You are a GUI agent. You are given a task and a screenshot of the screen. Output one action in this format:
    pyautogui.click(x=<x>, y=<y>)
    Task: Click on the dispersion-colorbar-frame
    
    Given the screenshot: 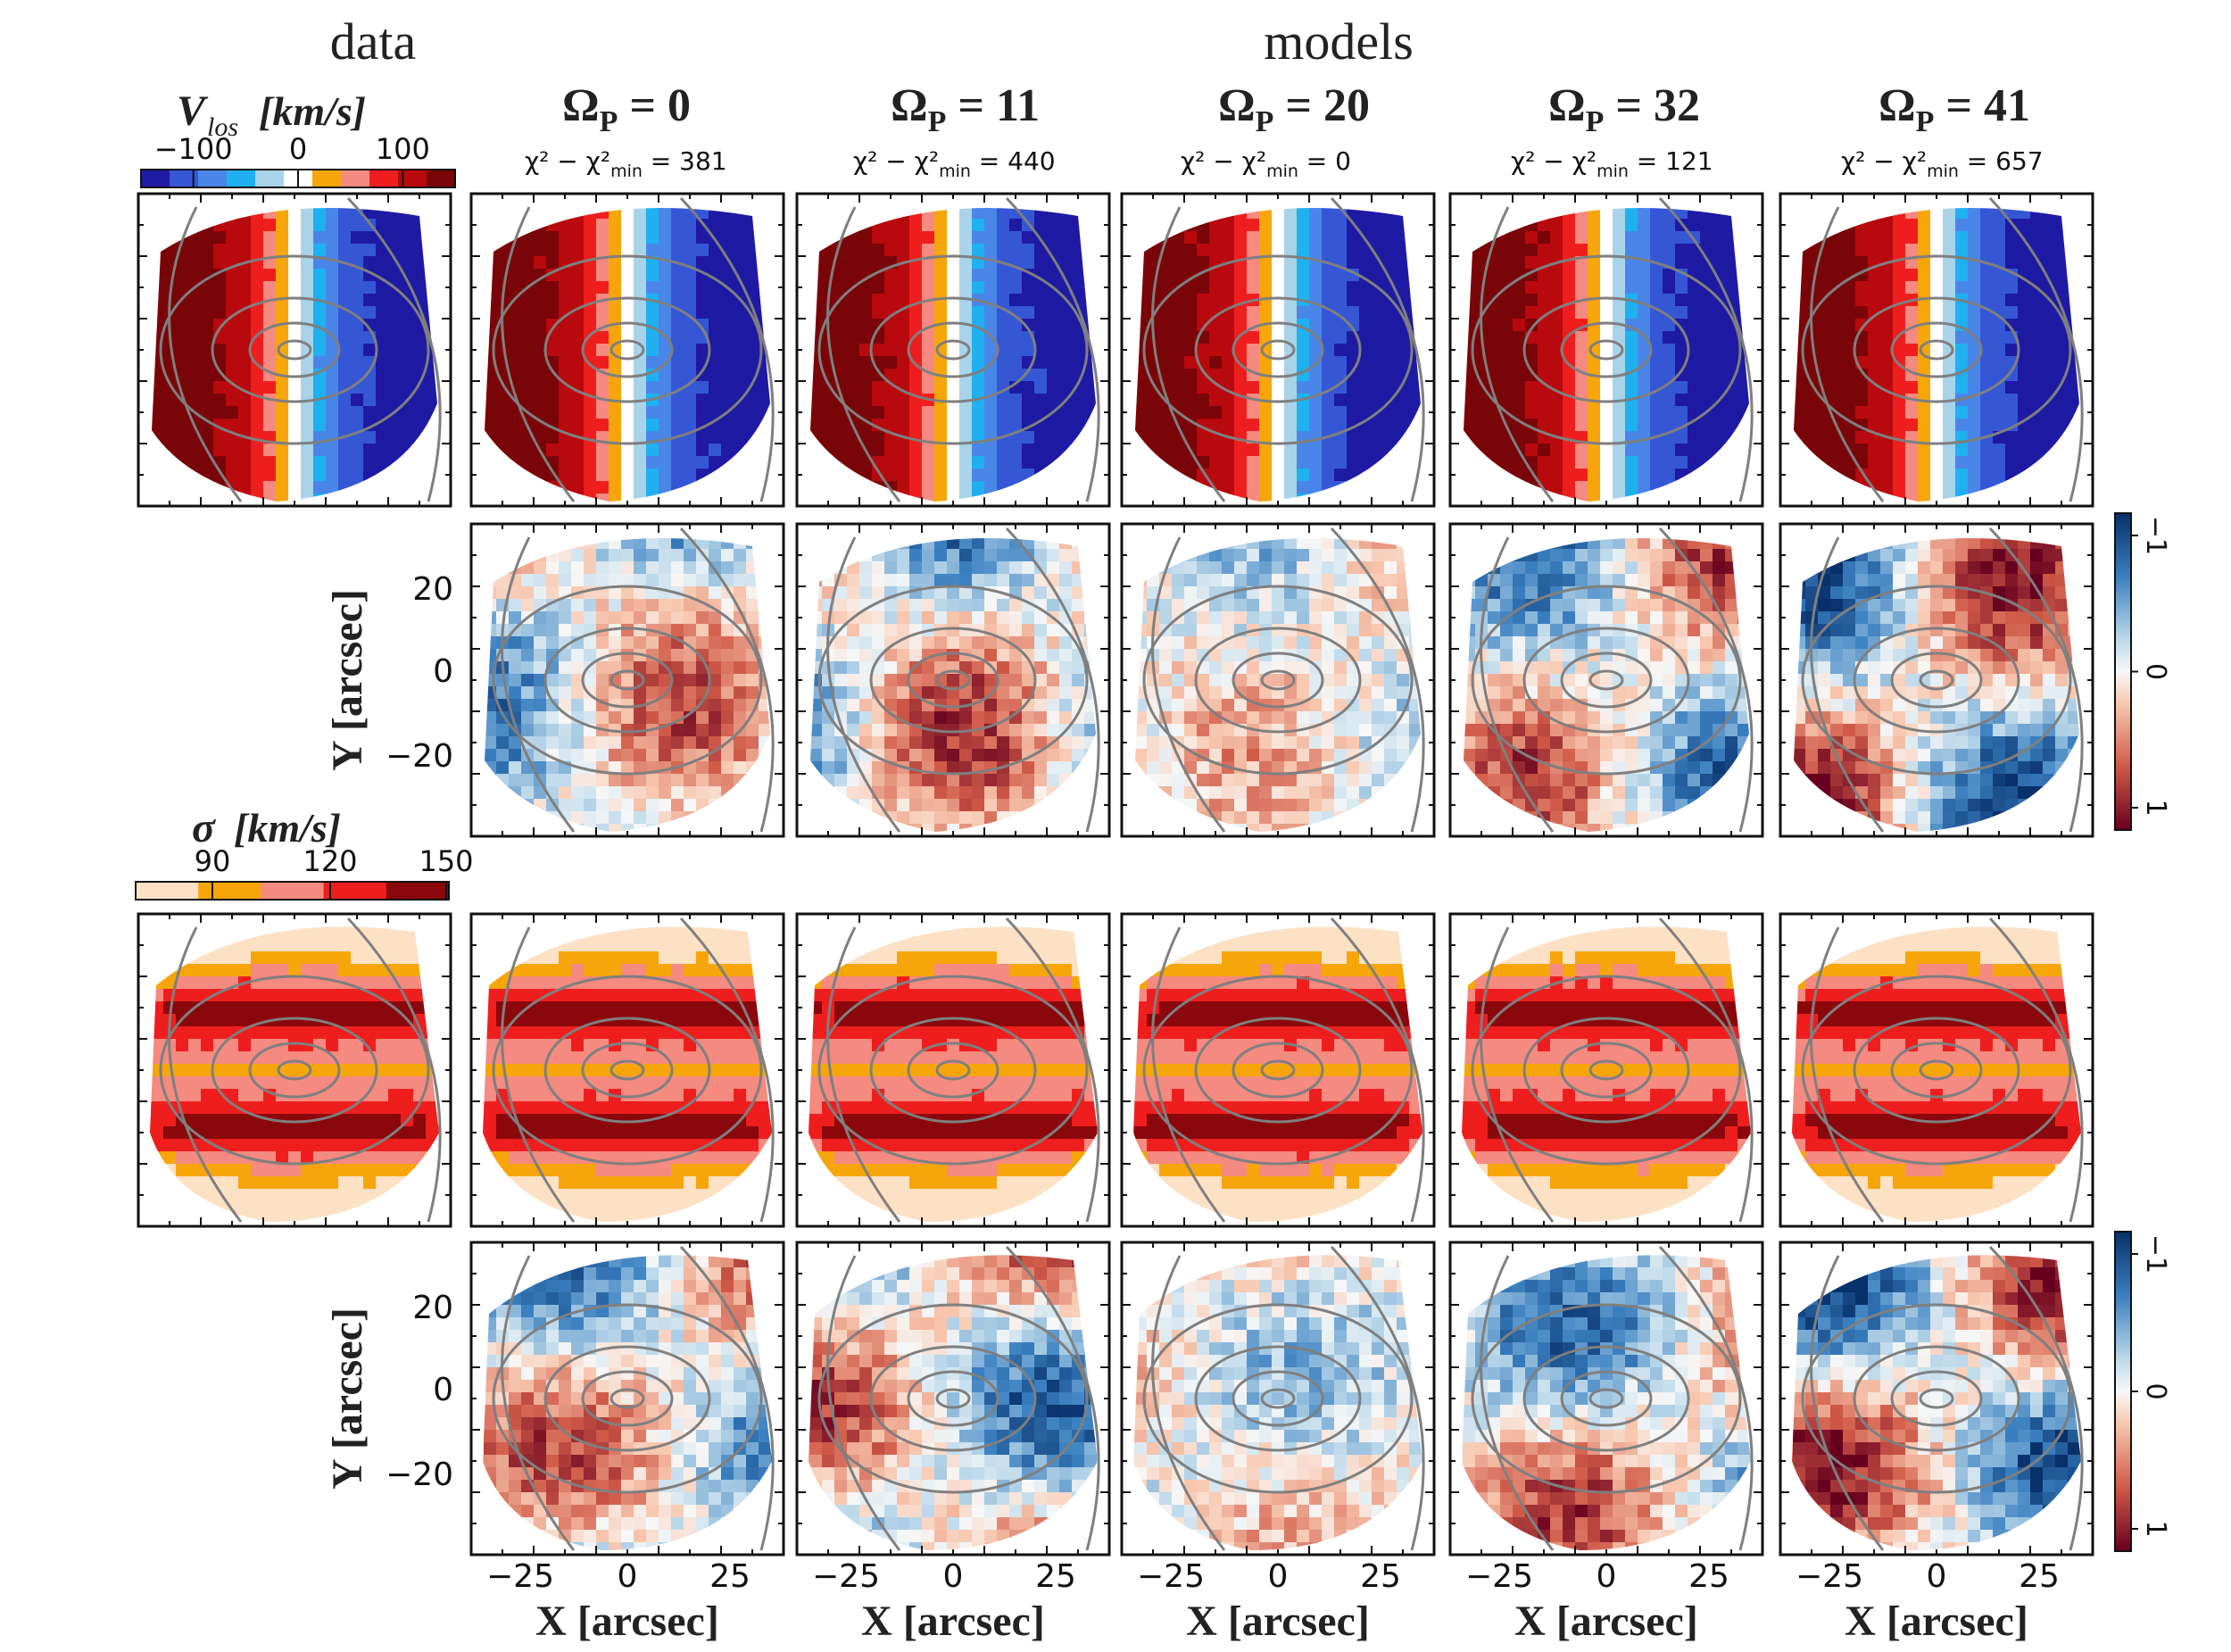 What is the action you would take?
    pyautogui.click(x=292, y=891)
    